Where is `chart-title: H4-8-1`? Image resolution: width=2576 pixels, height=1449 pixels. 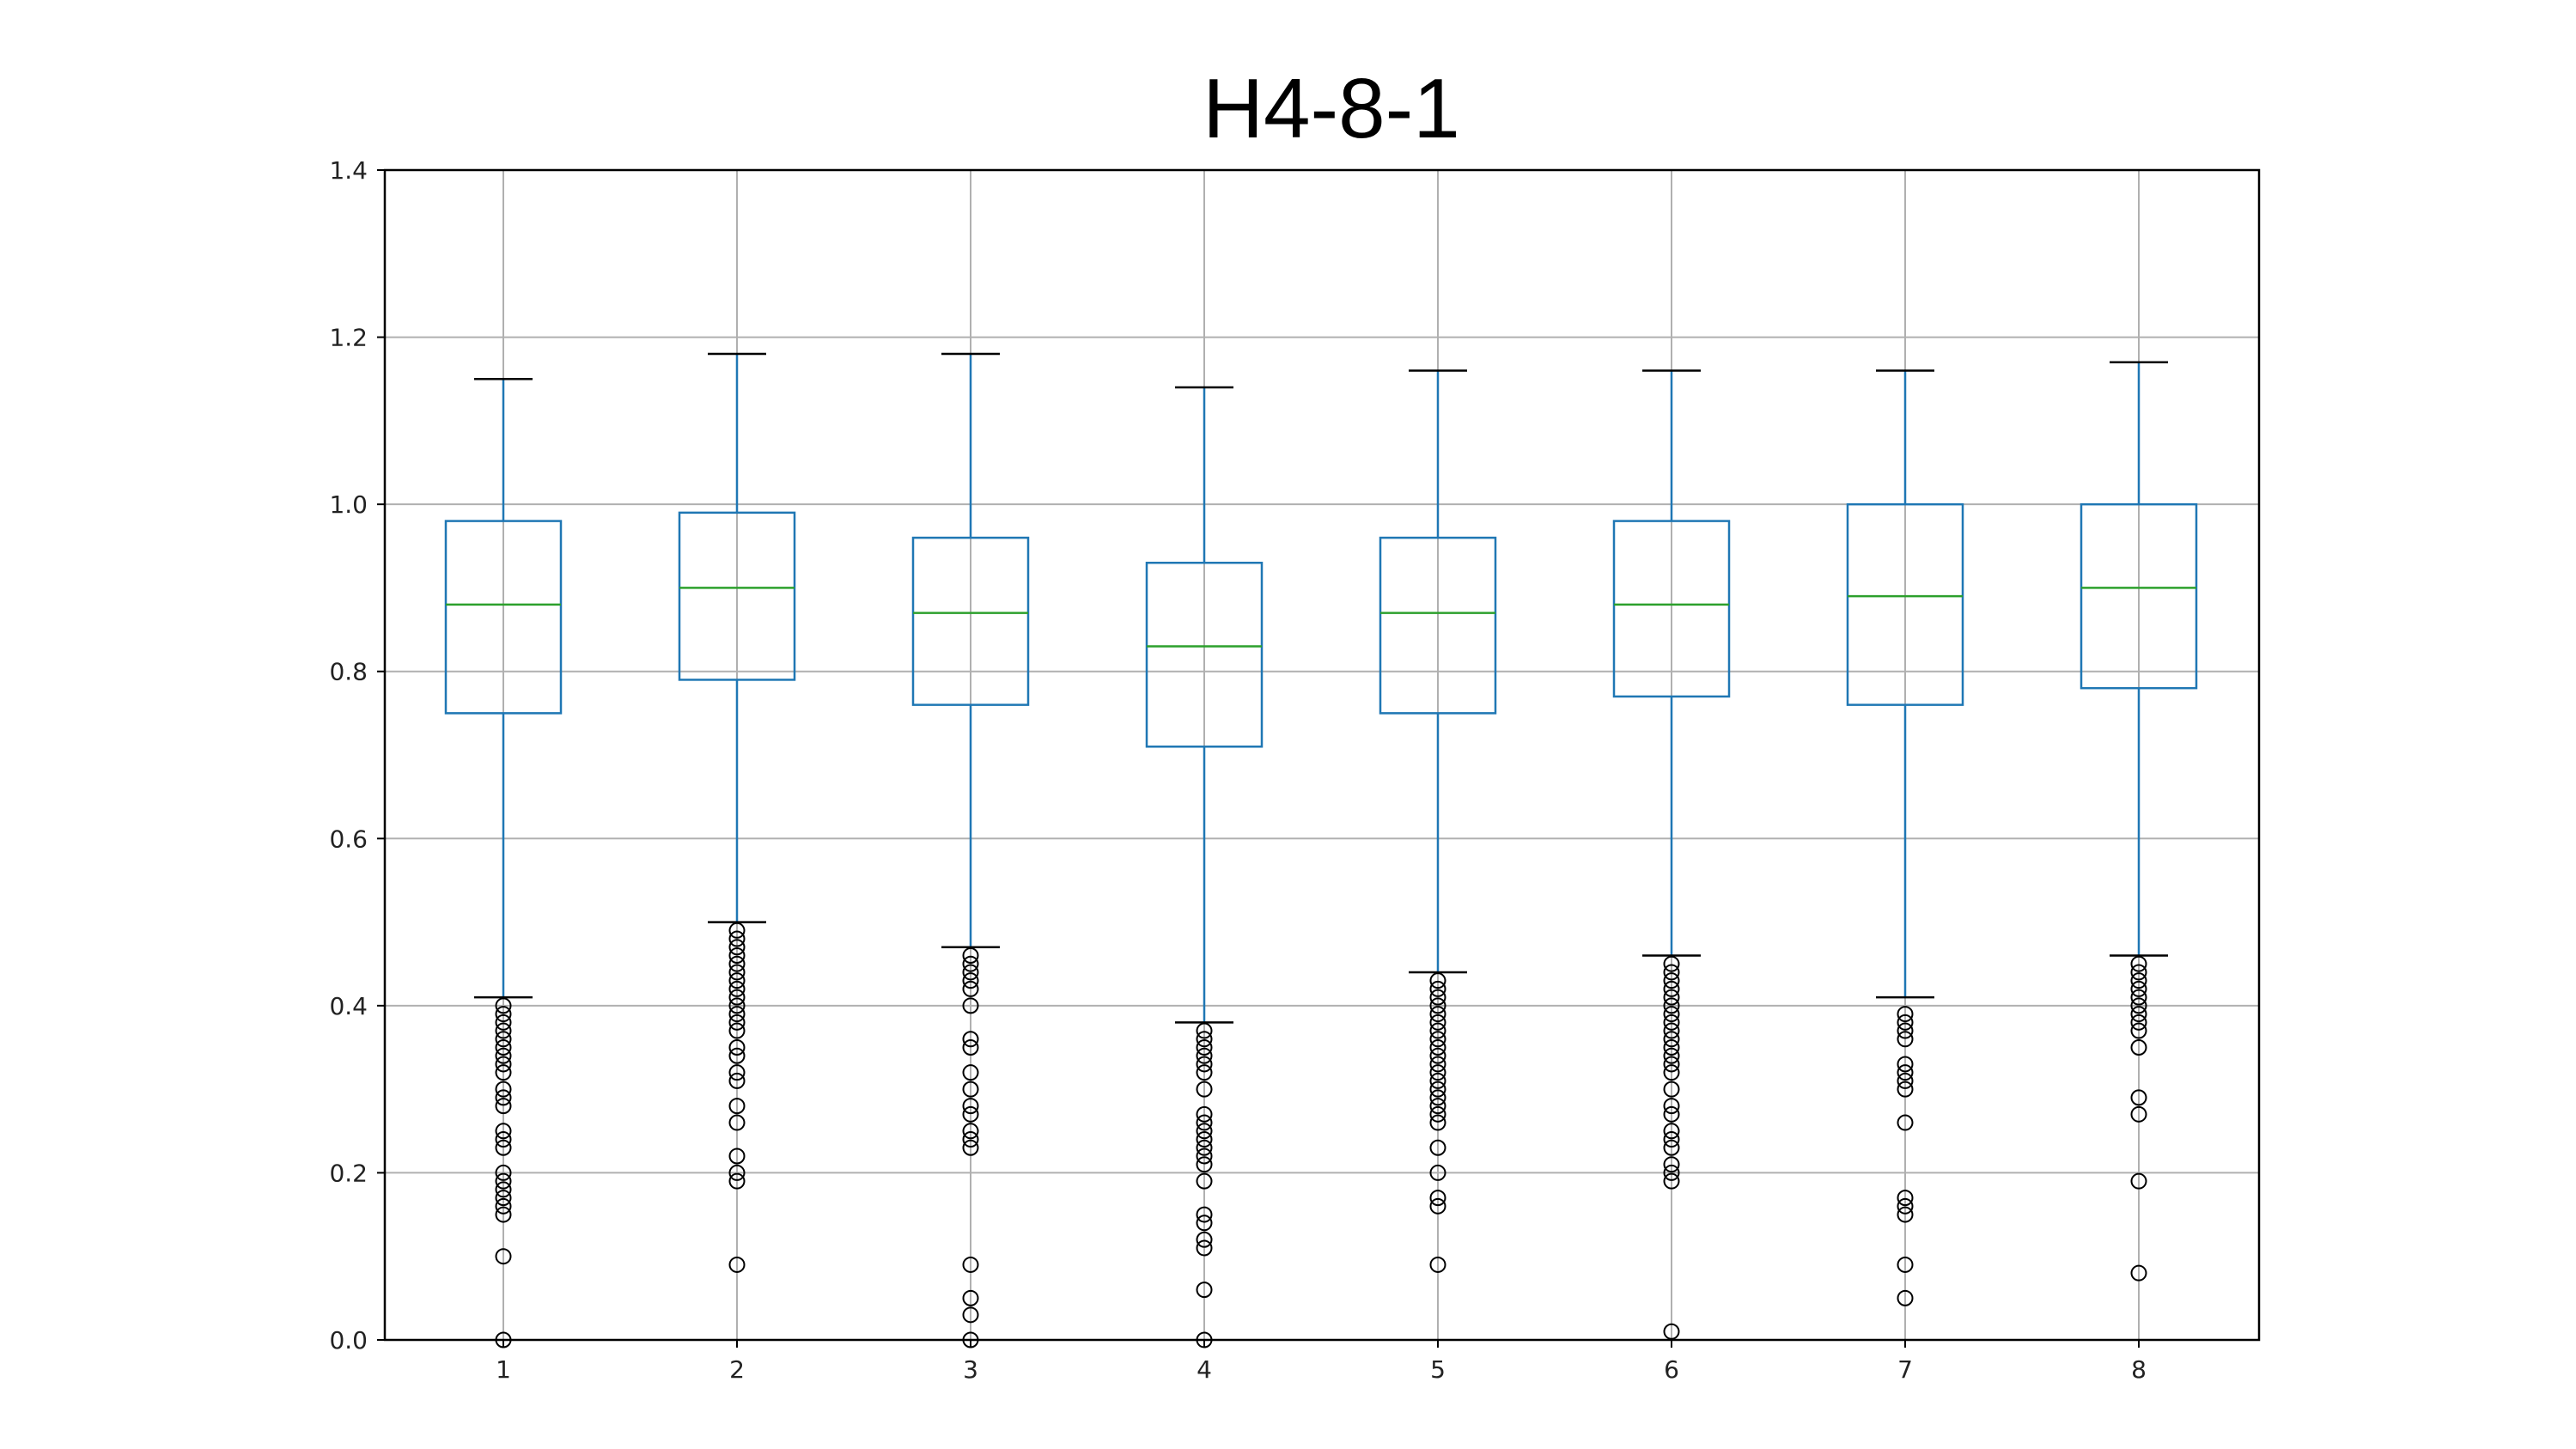 chart-title: H4-8-1 is located at coordinates (1331, 108).